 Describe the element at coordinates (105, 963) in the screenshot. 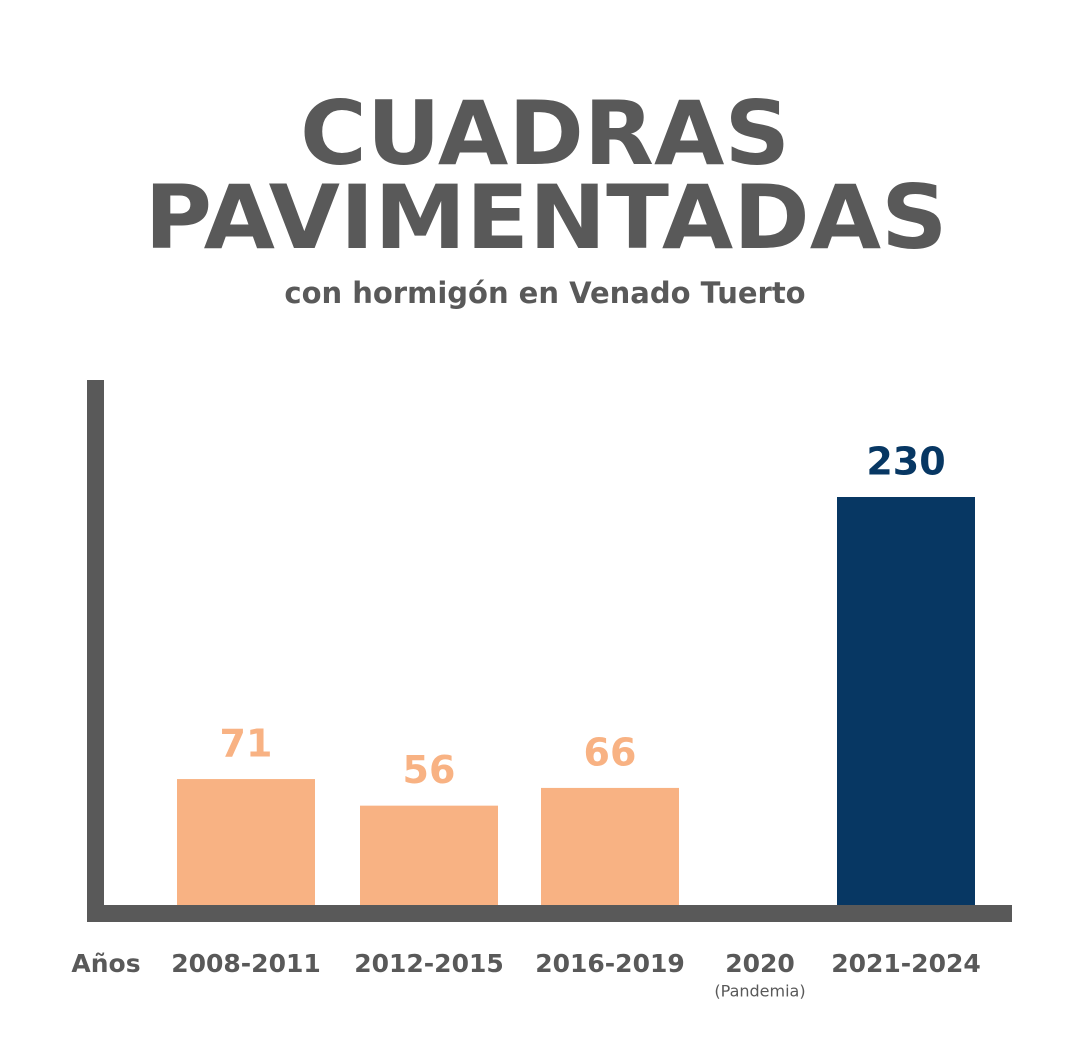

I see `x-axis-label: Años` at that location.